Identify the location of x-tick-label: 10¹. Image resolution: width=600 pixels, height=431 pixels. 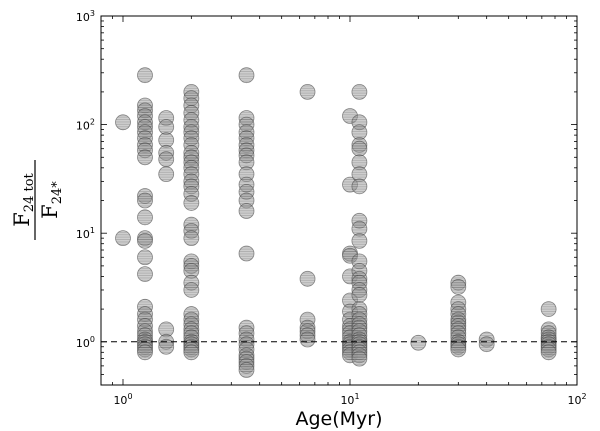
(349, 399).